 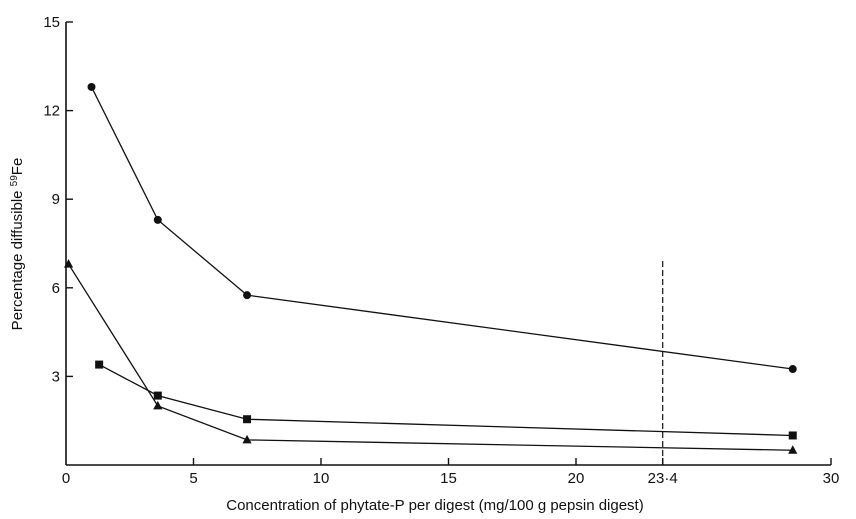 I want to click on x-tick-label: 15, so click(x=448, y=478).